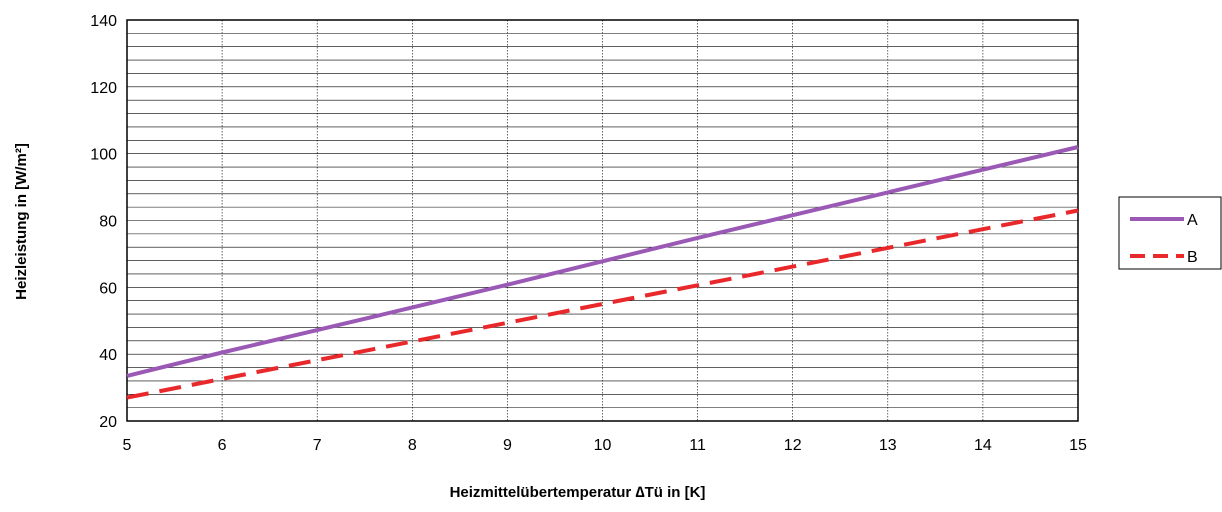 This screenshot has height=512, width=1222. I want to click on legend-label: A, so click(1192, 220).